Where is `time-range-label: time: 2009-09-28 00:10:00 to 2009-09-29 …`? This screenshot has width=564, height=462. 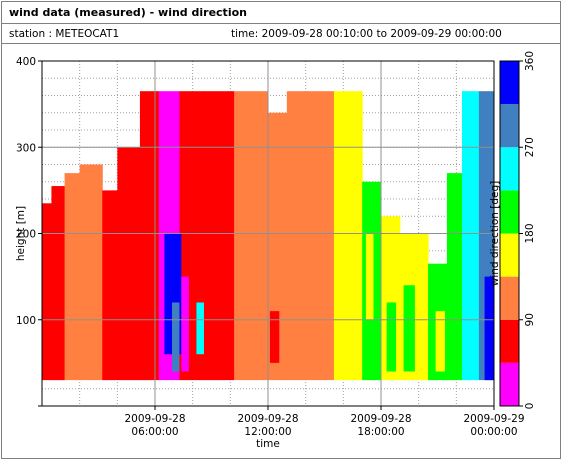
time-range-label: time: 2009-09-28 00:10:00 to 2009-09-29 … is located at coordinates (366, 34).